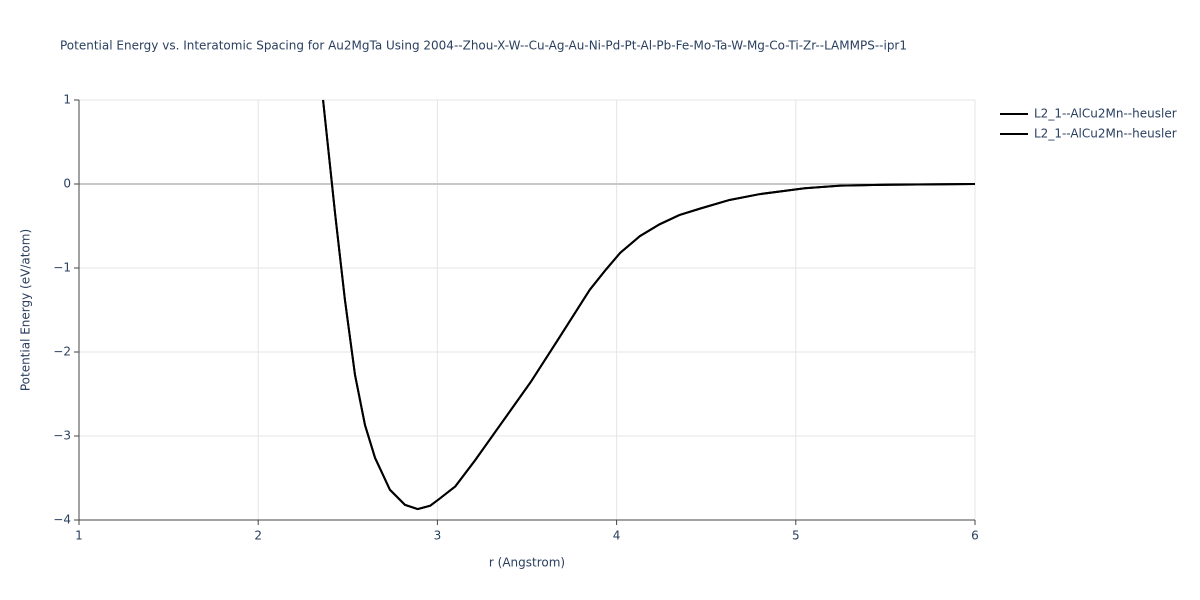 The width and height of the screenshot is (1200, 600). What do you see at coordinates (62, 352) in the screenshot?
I see `y-tick-label: −2` at bounding box center [62, 352].